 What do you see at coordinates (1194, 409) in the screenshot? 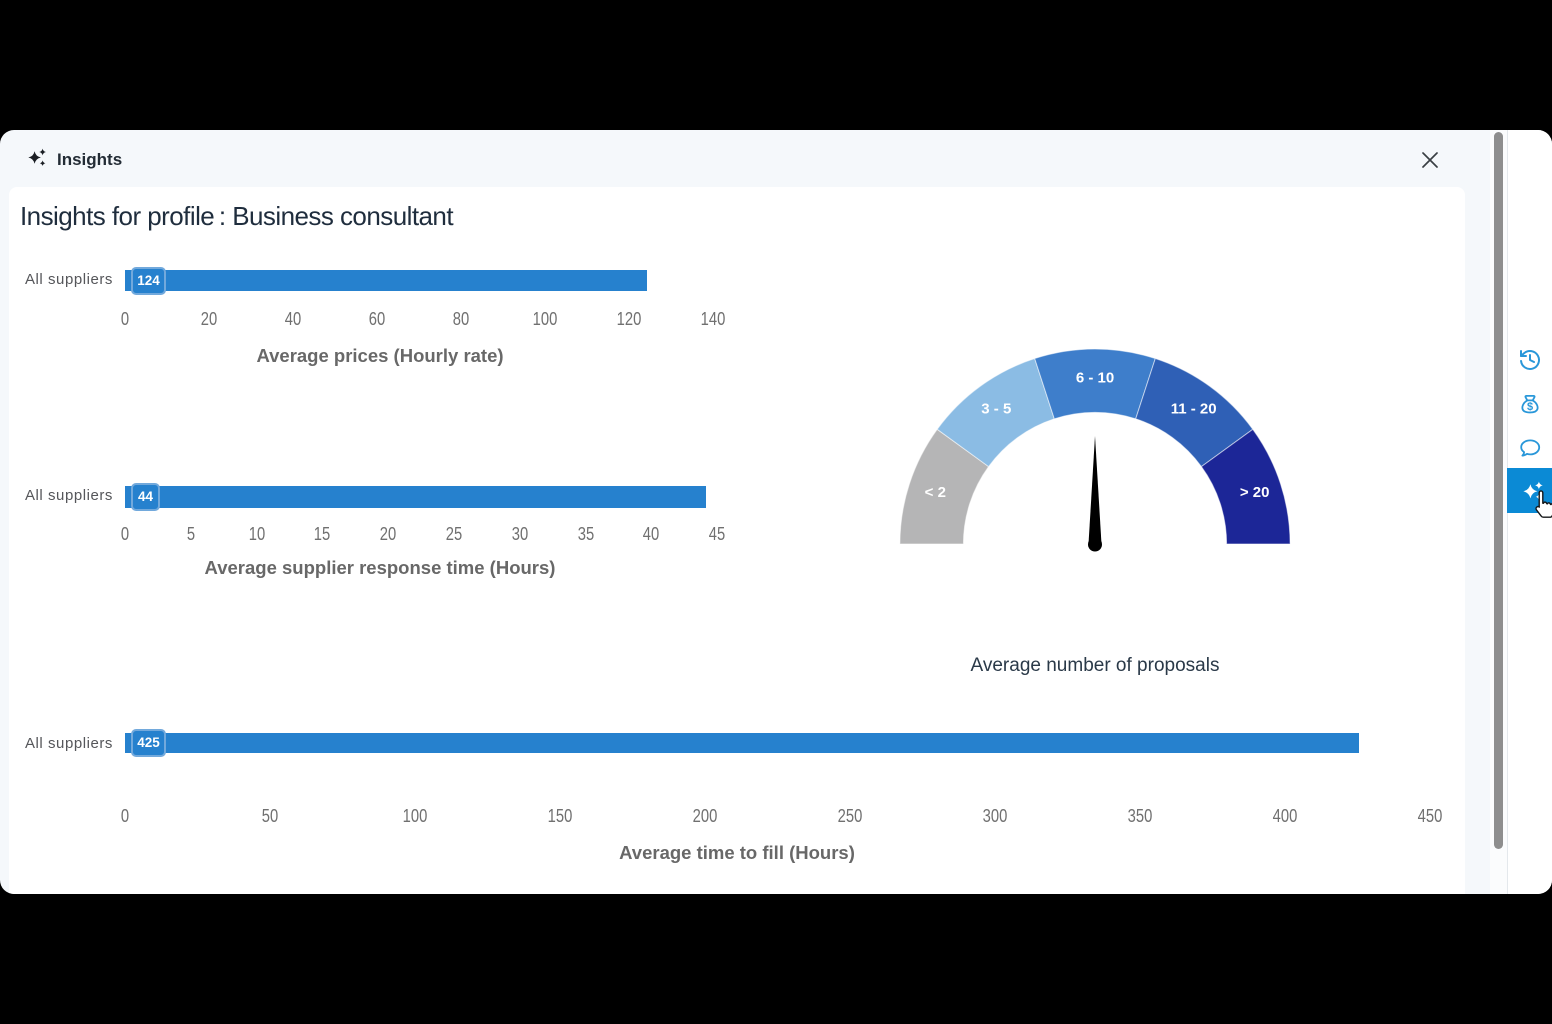
I see `svg-text: 11 - 20` at bounding box center [1194, 409].